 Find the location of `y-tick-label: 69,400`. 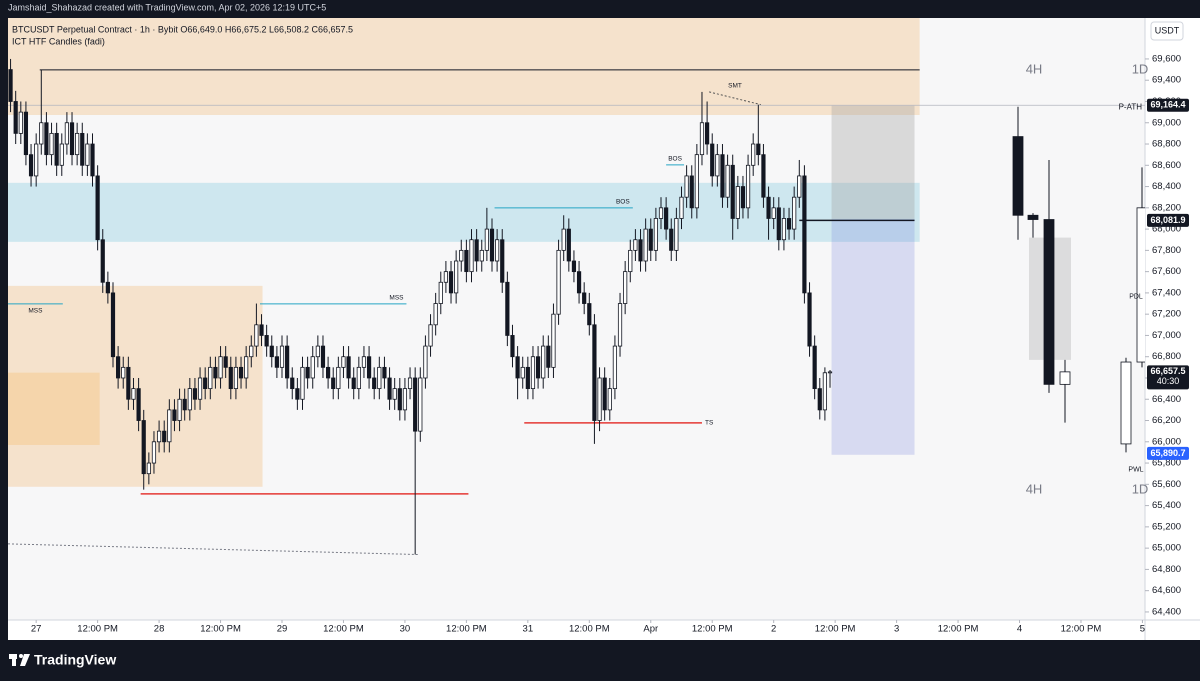

y-tick-label: 69,400 is located at coordinates (1166, 80).